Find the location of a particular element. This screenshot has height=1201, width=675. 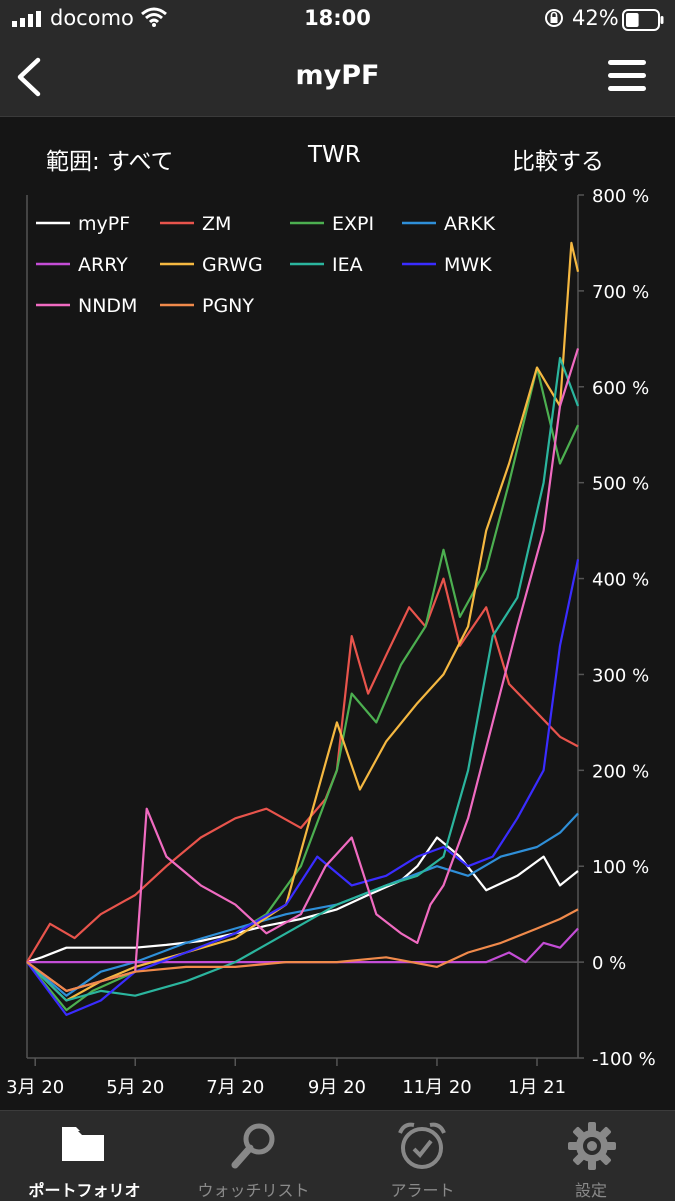

legend-label-mwk: MWK is located at coordinates (468, 265).